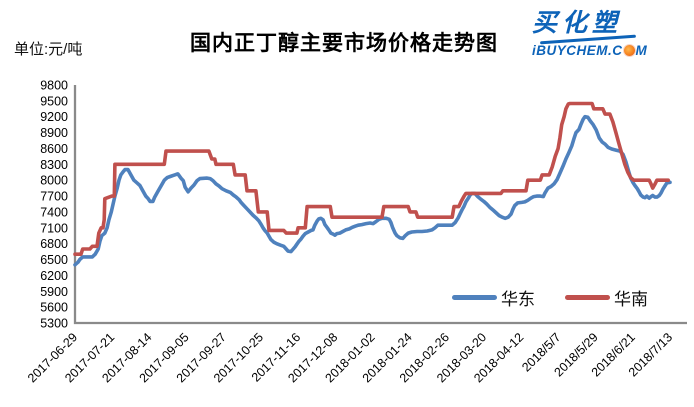 The height and width of the screenshot is (407, 694). I want to click on y-tick-label: 7400, so click(54, 212).